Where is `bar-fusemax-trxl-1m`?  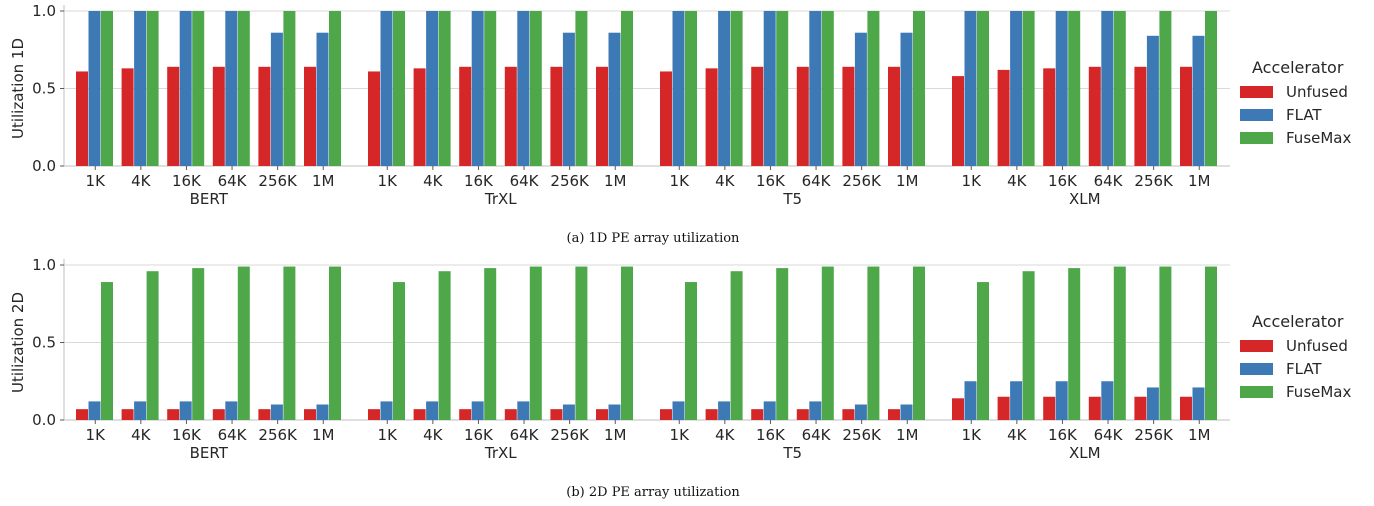 bar-fusemax-trxl-1m is located at coordinates (627, 343).